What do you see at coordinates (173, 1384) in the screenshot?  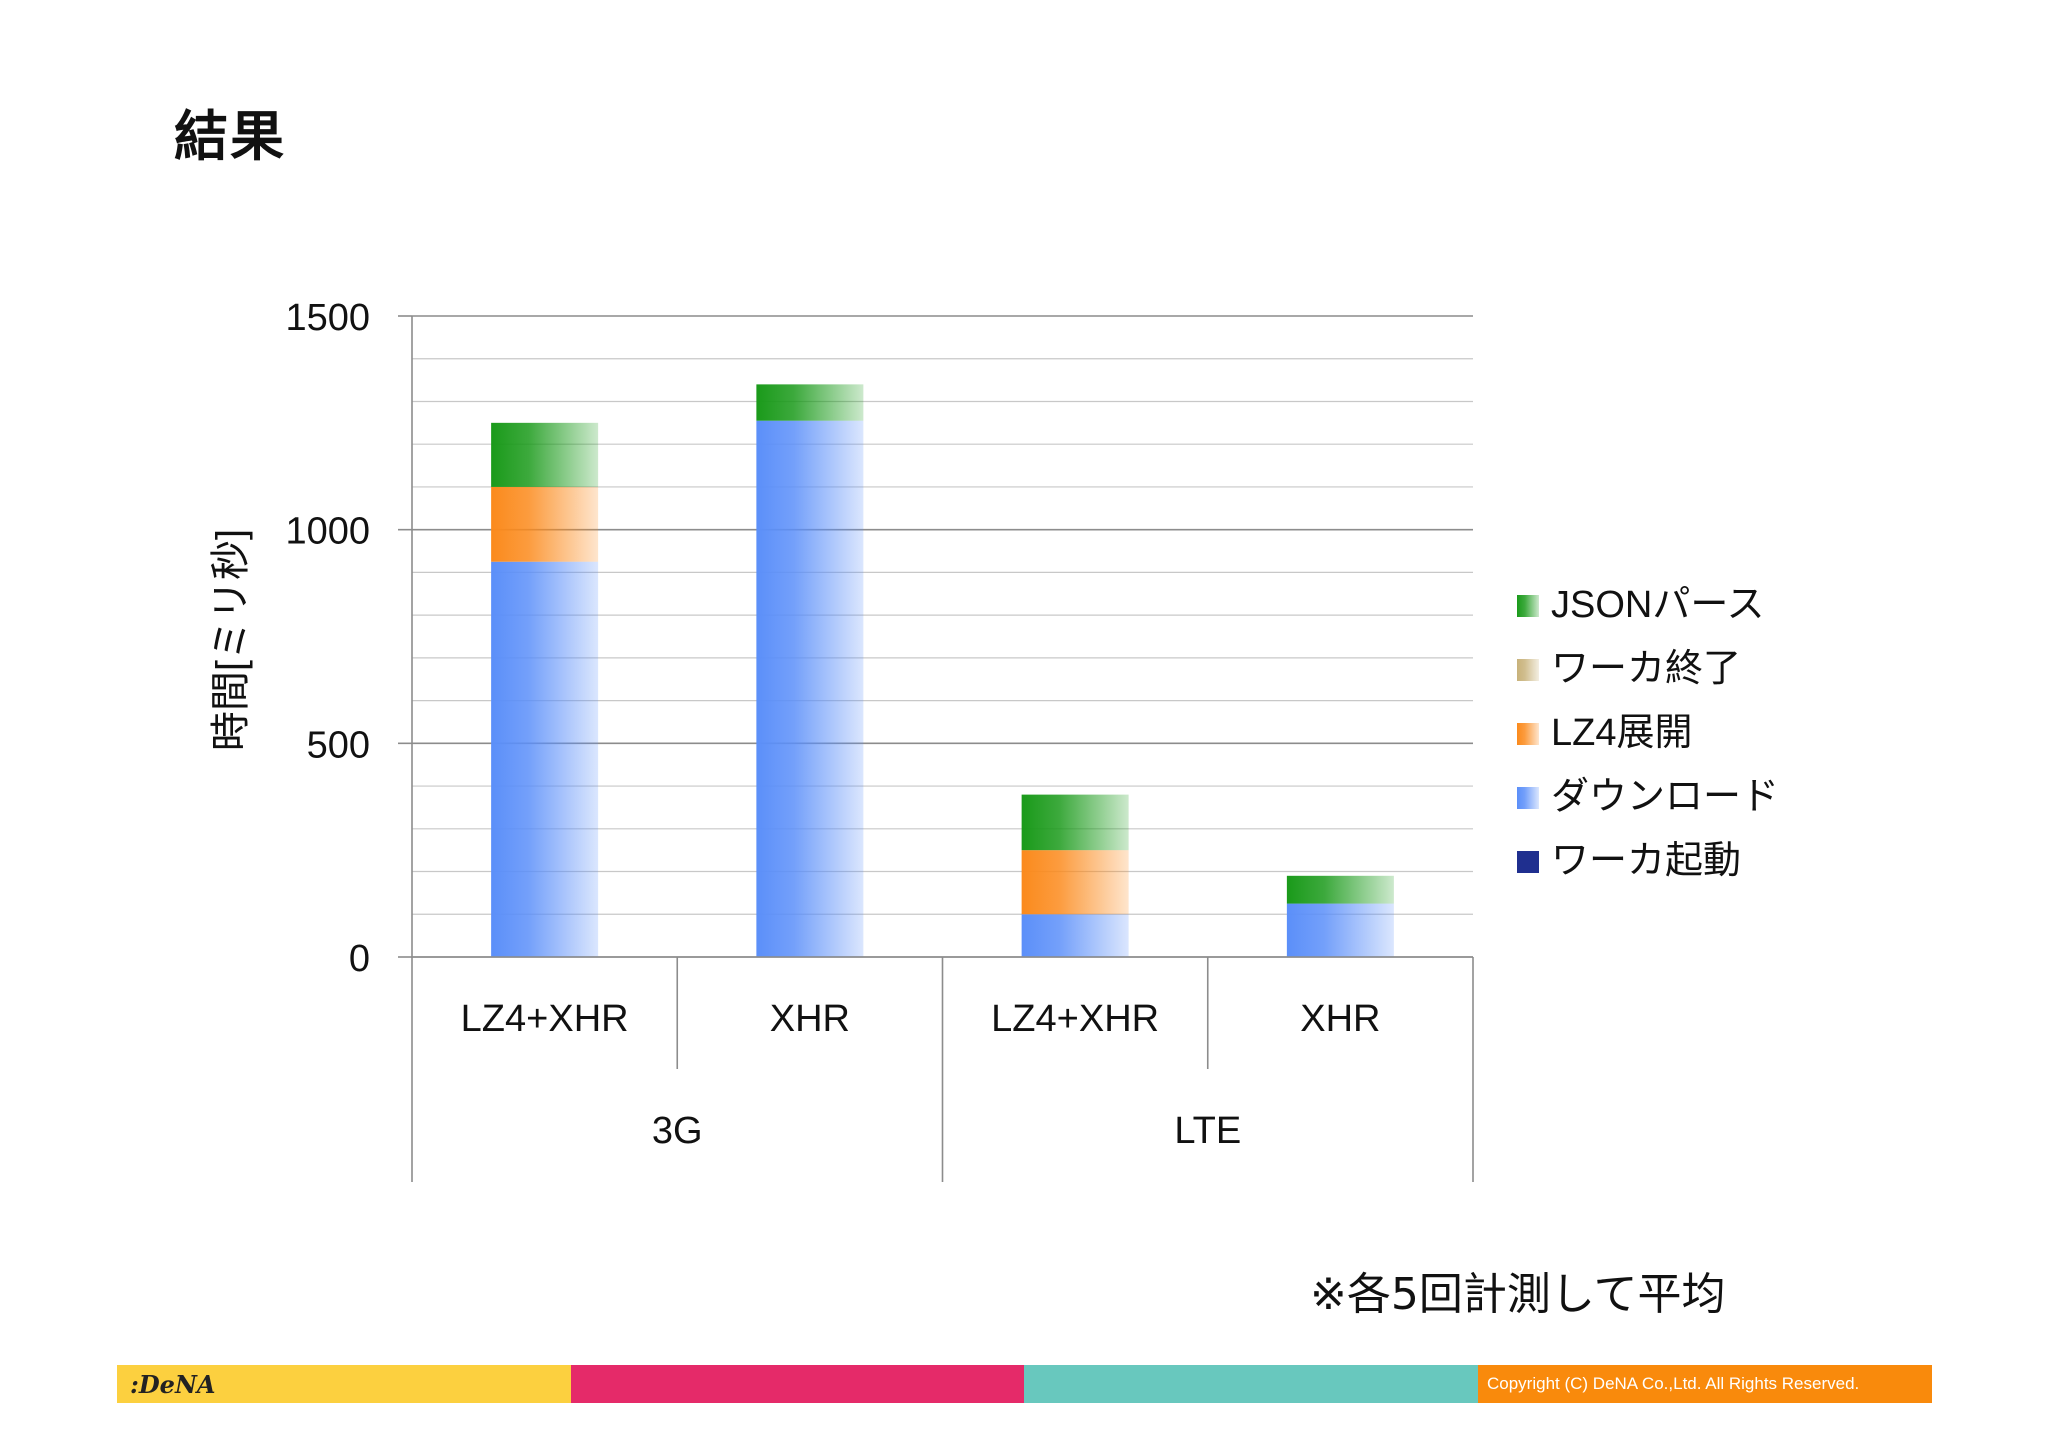 I see `dena-logo: :DeNA` at bounding box center [173, 1384].